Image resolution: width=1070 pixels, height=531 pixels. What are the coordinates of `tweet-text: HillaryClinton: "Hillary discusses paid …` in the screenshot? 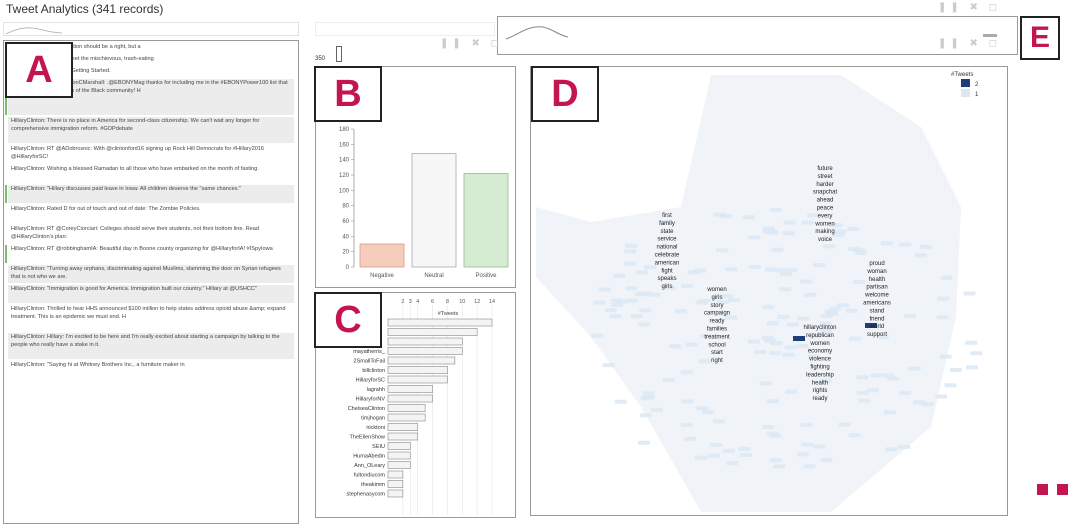 It's located at (126, 189).